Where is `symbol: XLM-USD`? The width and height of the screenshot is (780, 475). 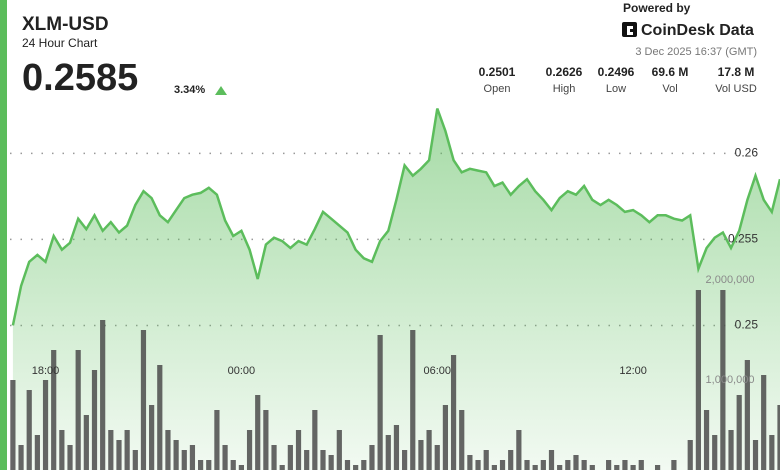 symbol: XLM-USD is located at coordinates (65, 24).